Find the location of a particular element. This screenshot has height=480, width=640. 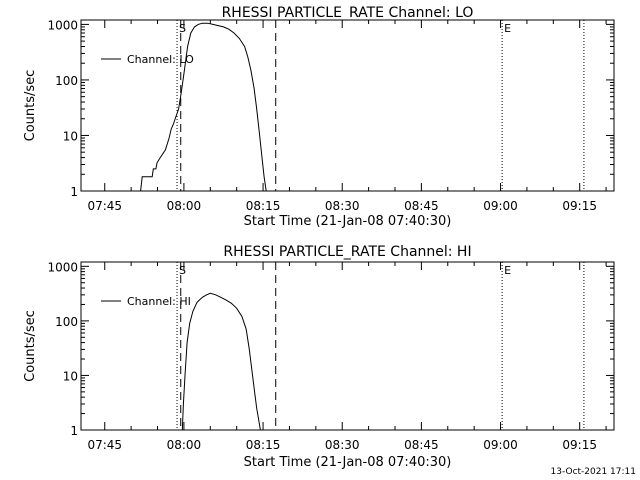

legend-label: Channel: LO is located at coordinates (160, 59).